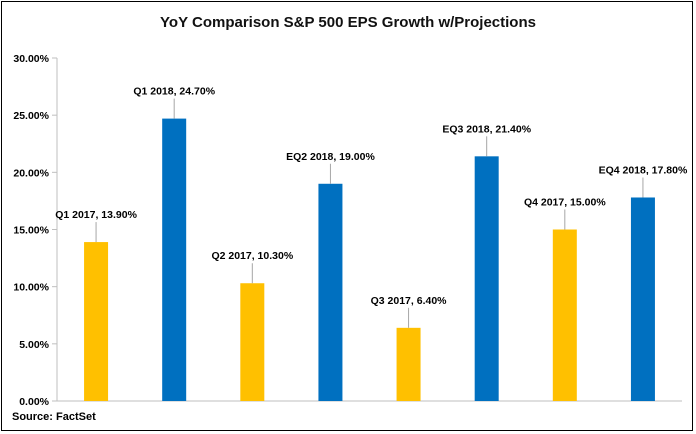 This screenshot has height=434, width=696. I want to click on y-tick-label: 15.00%, so click(31, 231).